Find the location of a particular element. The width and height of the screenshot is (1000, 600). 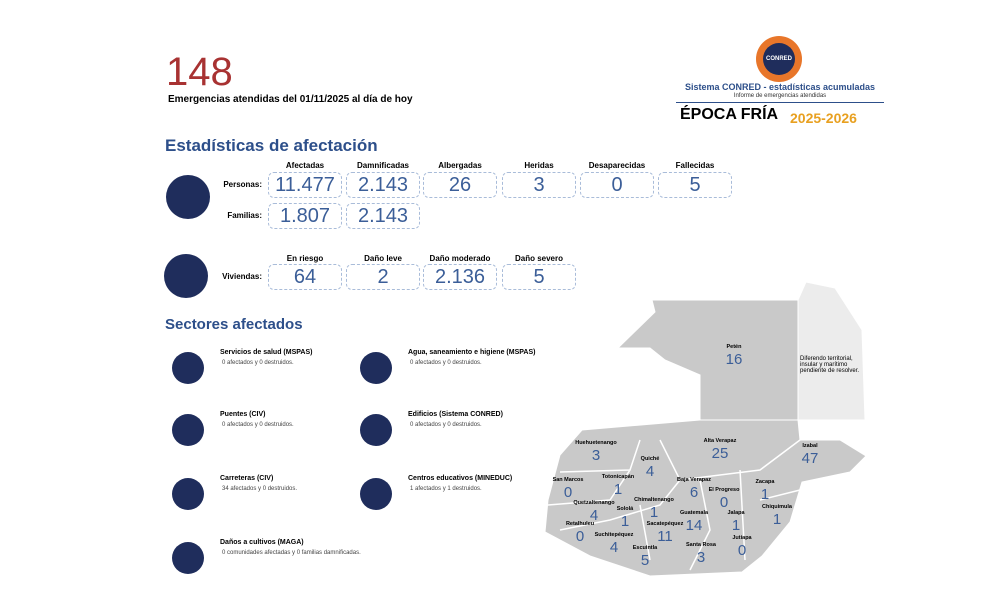

people-icon is located at coordinates (188, 197).